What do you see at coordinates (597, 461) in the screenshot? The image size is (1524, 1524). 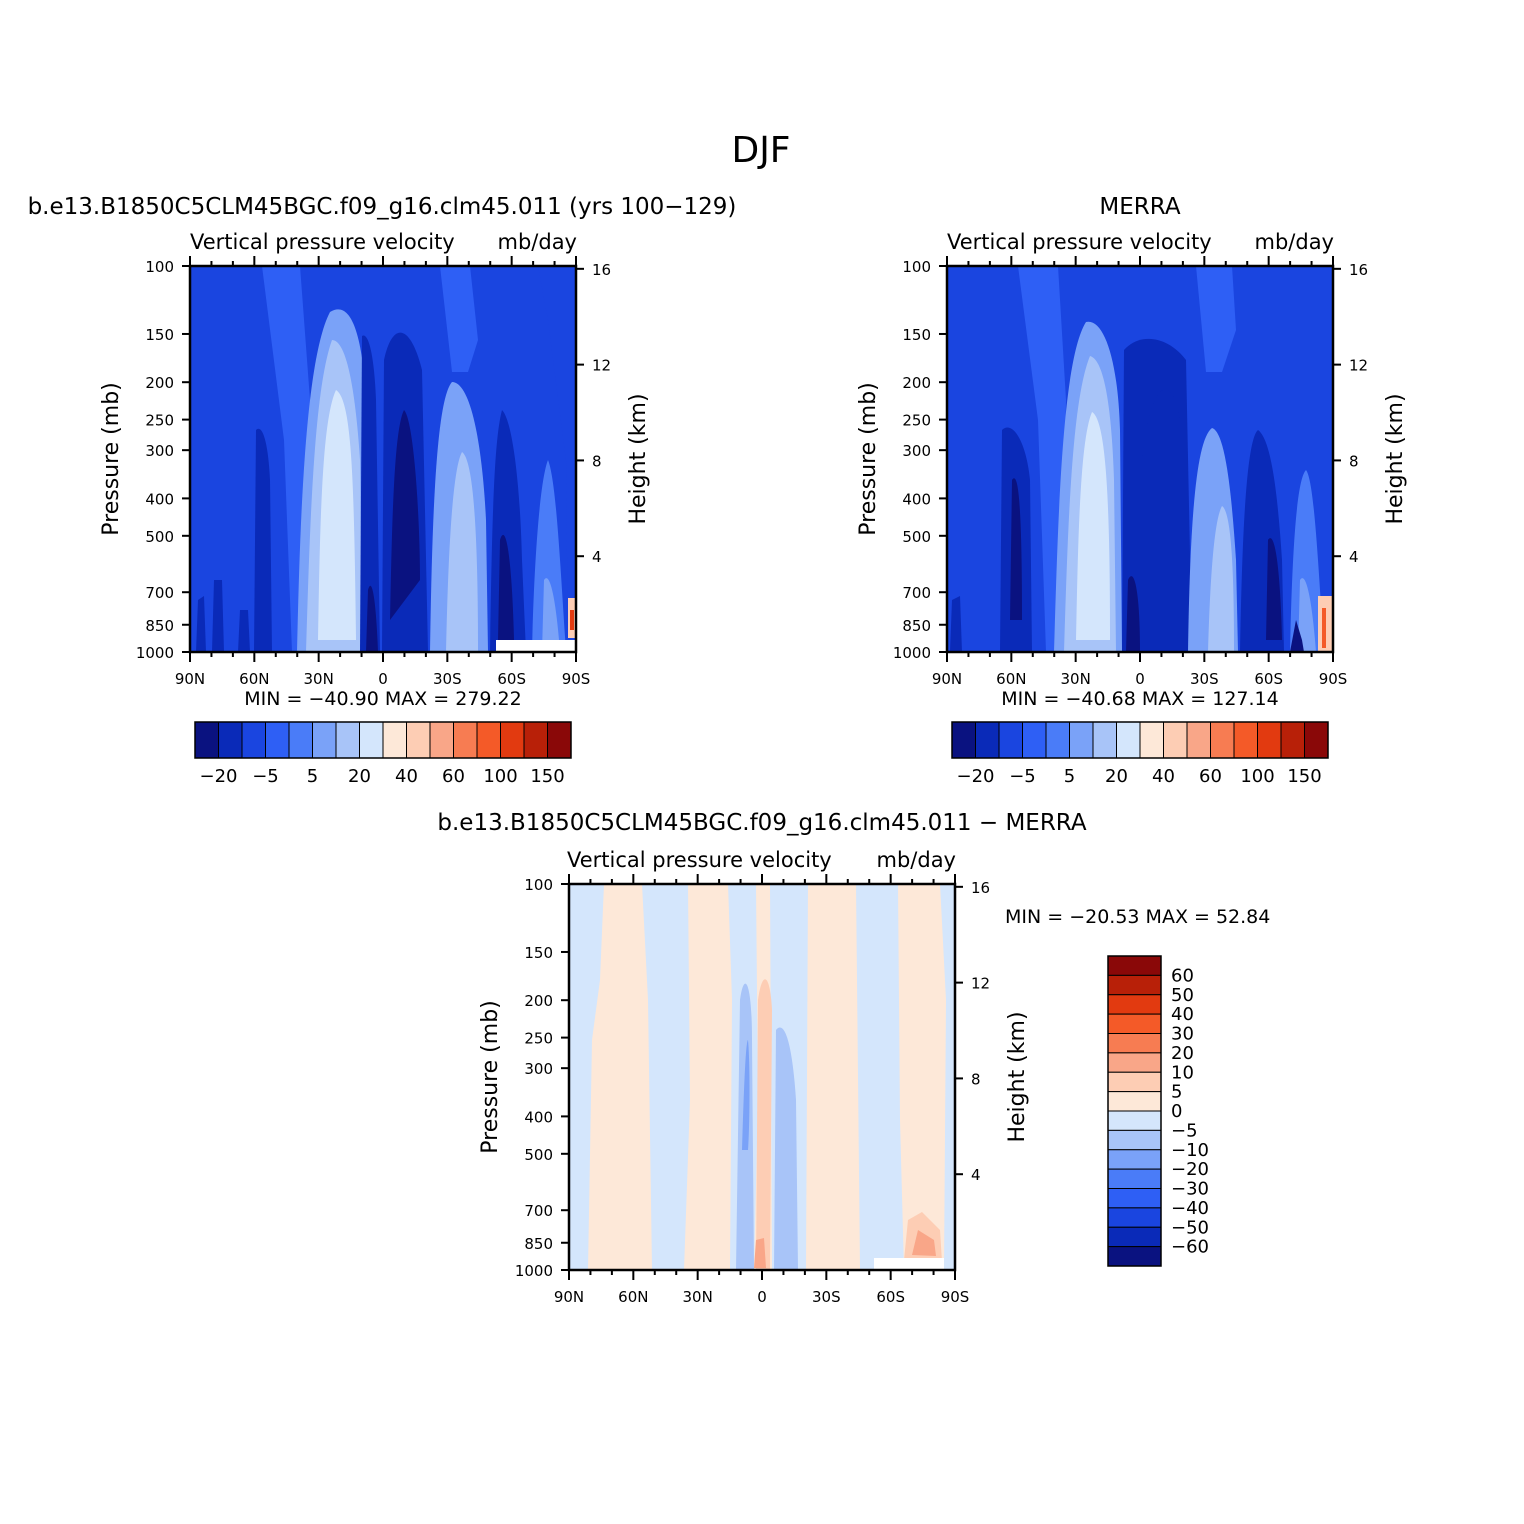 I see `y-right-tick-label: 8` at bounding box center [597, 461].